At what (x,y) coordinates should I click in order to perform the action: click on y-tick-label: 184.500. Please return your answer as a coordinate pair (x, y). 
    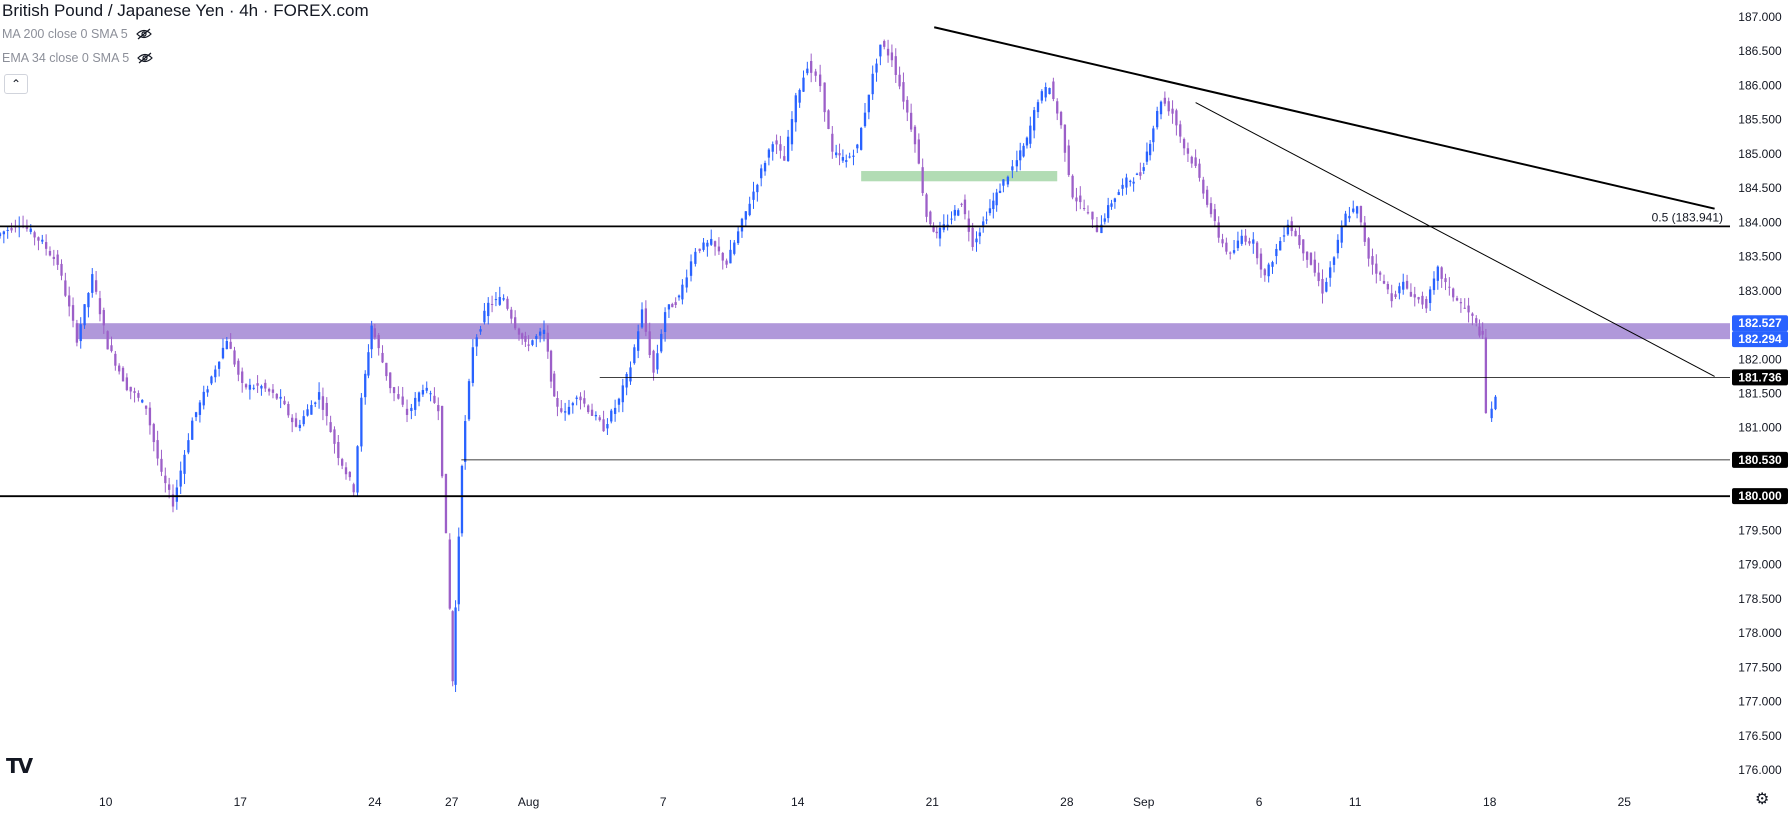
    Looking at the image, I should click on (1760, 188).